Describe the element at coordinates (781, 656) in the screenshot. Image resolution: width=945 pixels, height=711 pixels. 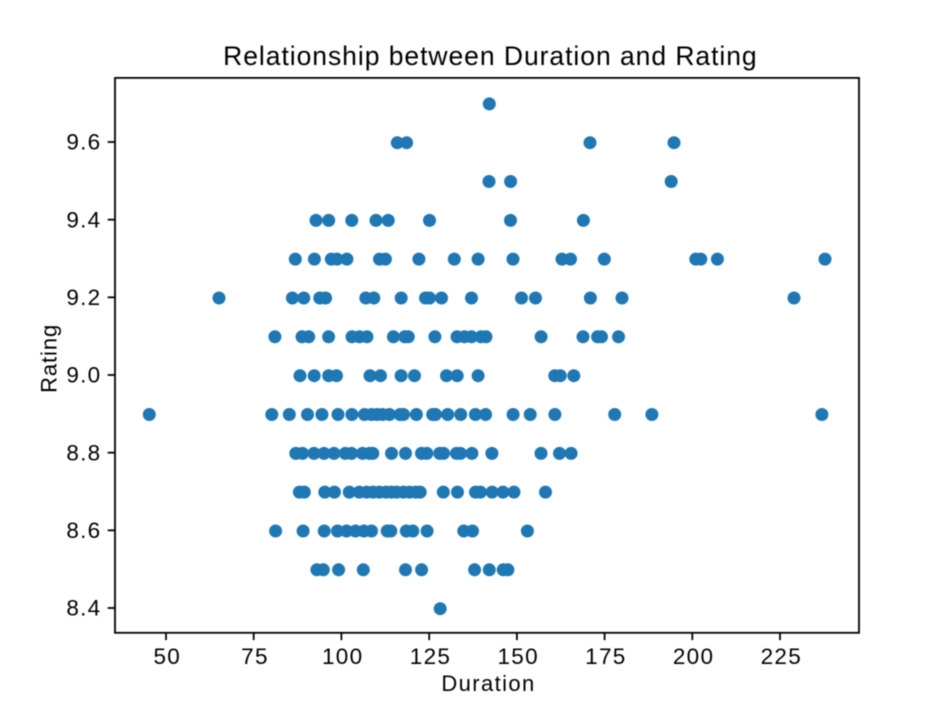
I see `svg-text: 225` at that location.